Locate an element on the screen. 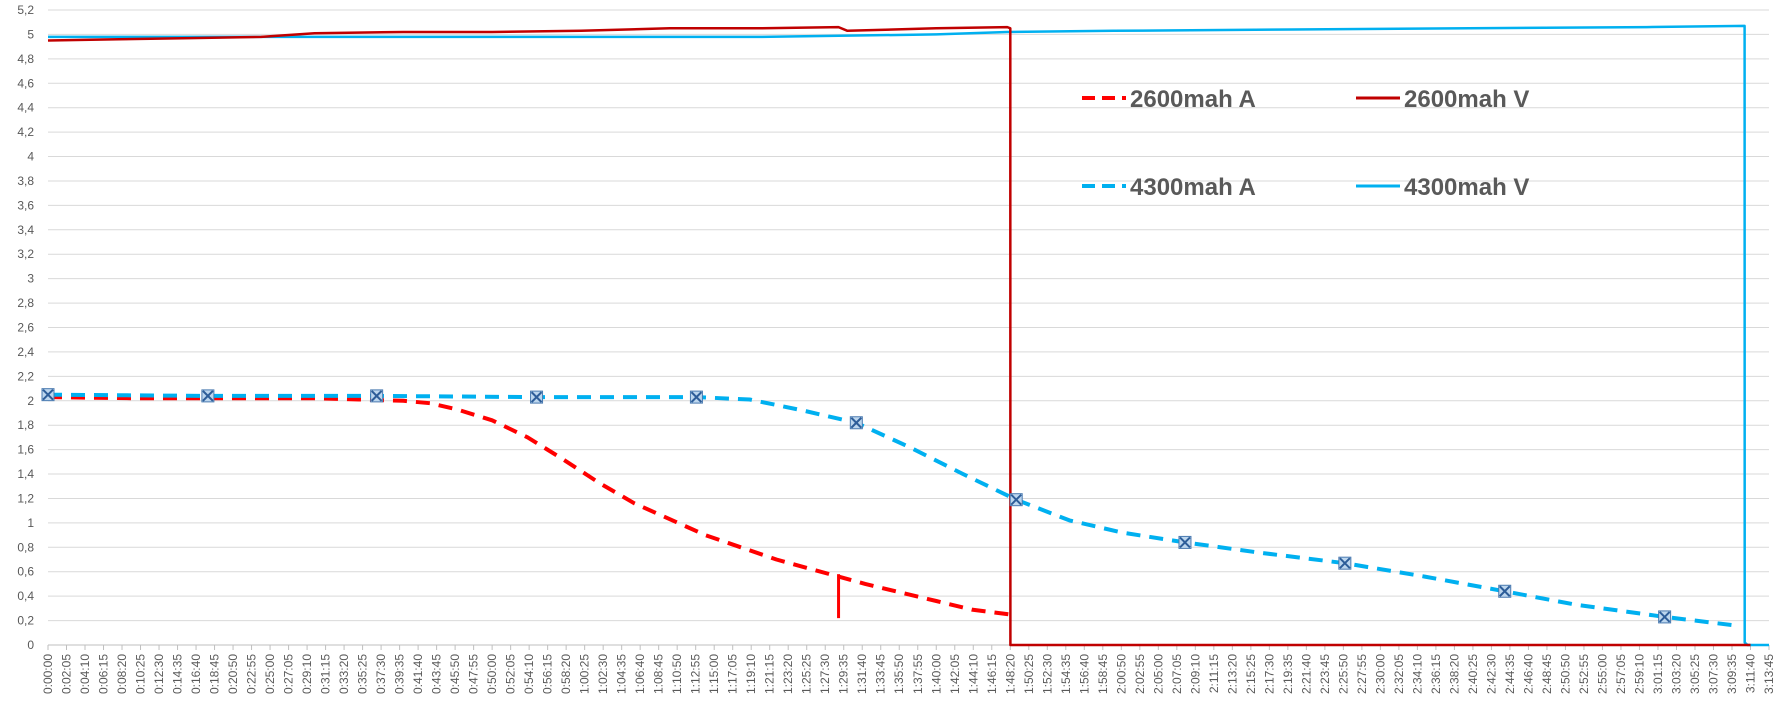 Image resolution: width=1774 pixels, height=722 pixels. x-tick-label: 0:37:30 is located at coordinates (381, 674).